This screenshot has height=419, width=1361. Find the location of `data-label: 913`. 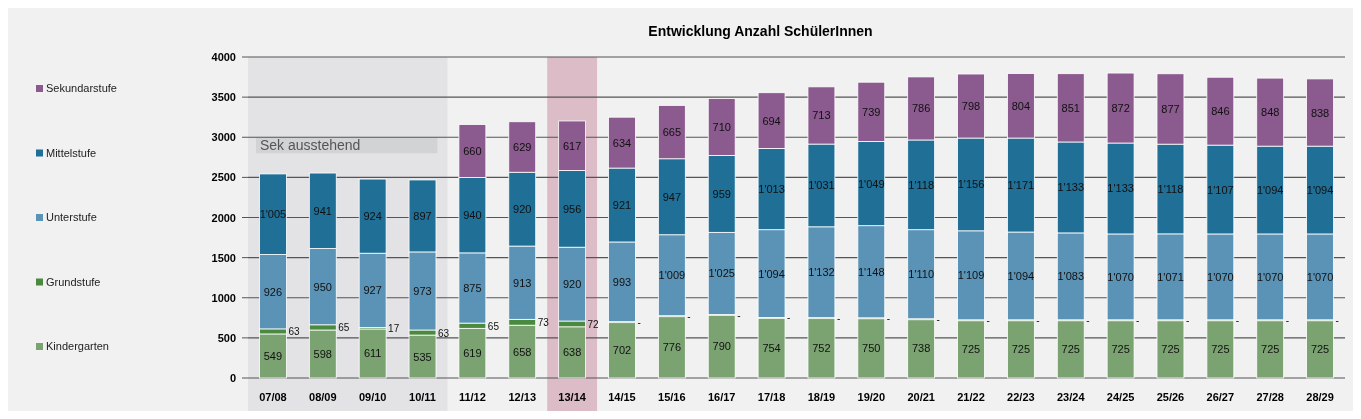

data-label: 913 is located at coordinates (522, 282).